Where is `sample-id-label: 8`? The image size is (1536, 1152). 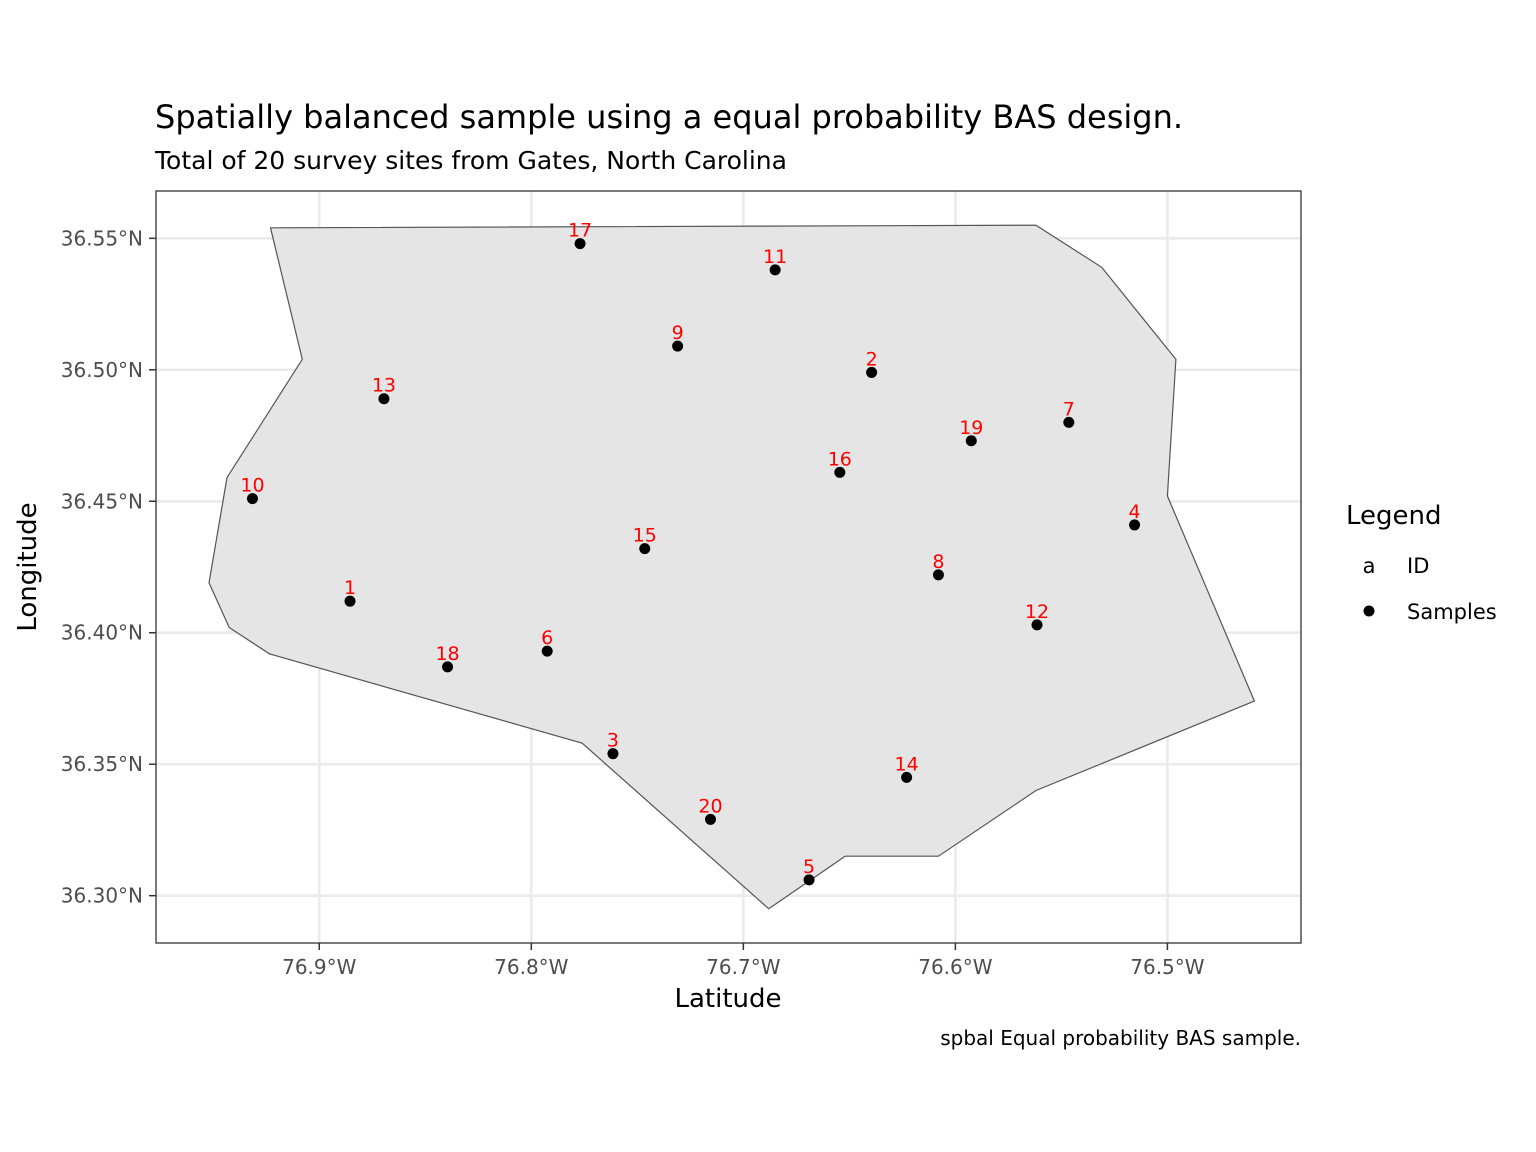 sample-id-label: 8 is located at coordinates (938, 562).